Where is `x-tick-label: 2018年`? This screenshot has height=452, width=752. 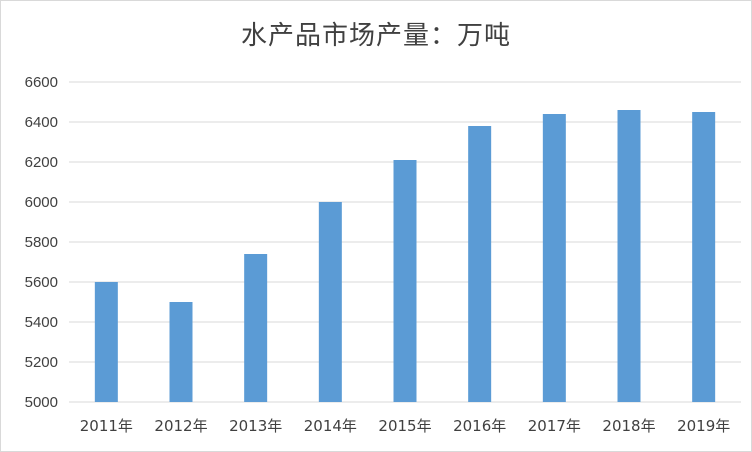
x-tick-label: 2018年 is located at coordinates (628, 426).